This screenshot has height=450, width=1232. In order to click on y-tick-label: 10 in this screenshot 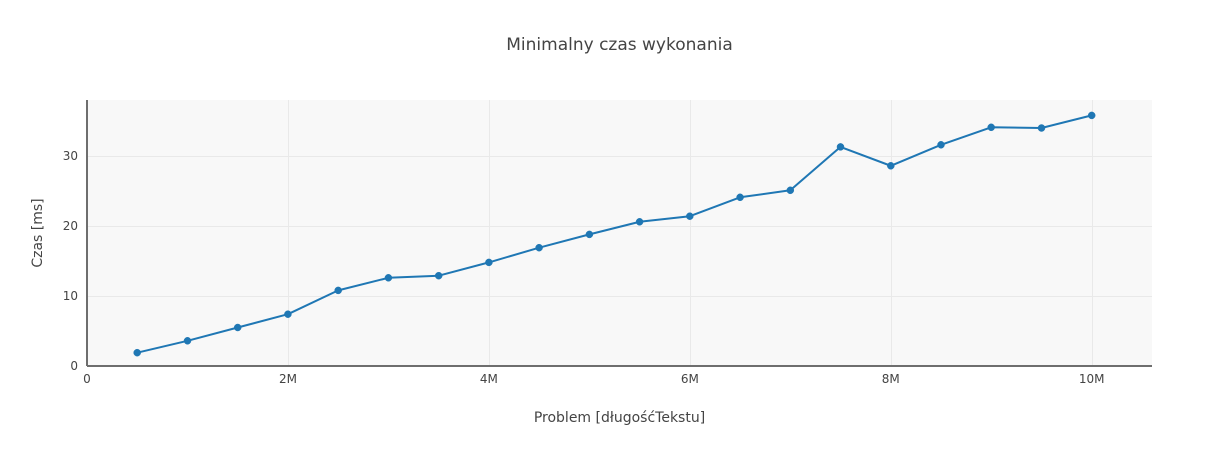, I will do `click(70, 296)`.